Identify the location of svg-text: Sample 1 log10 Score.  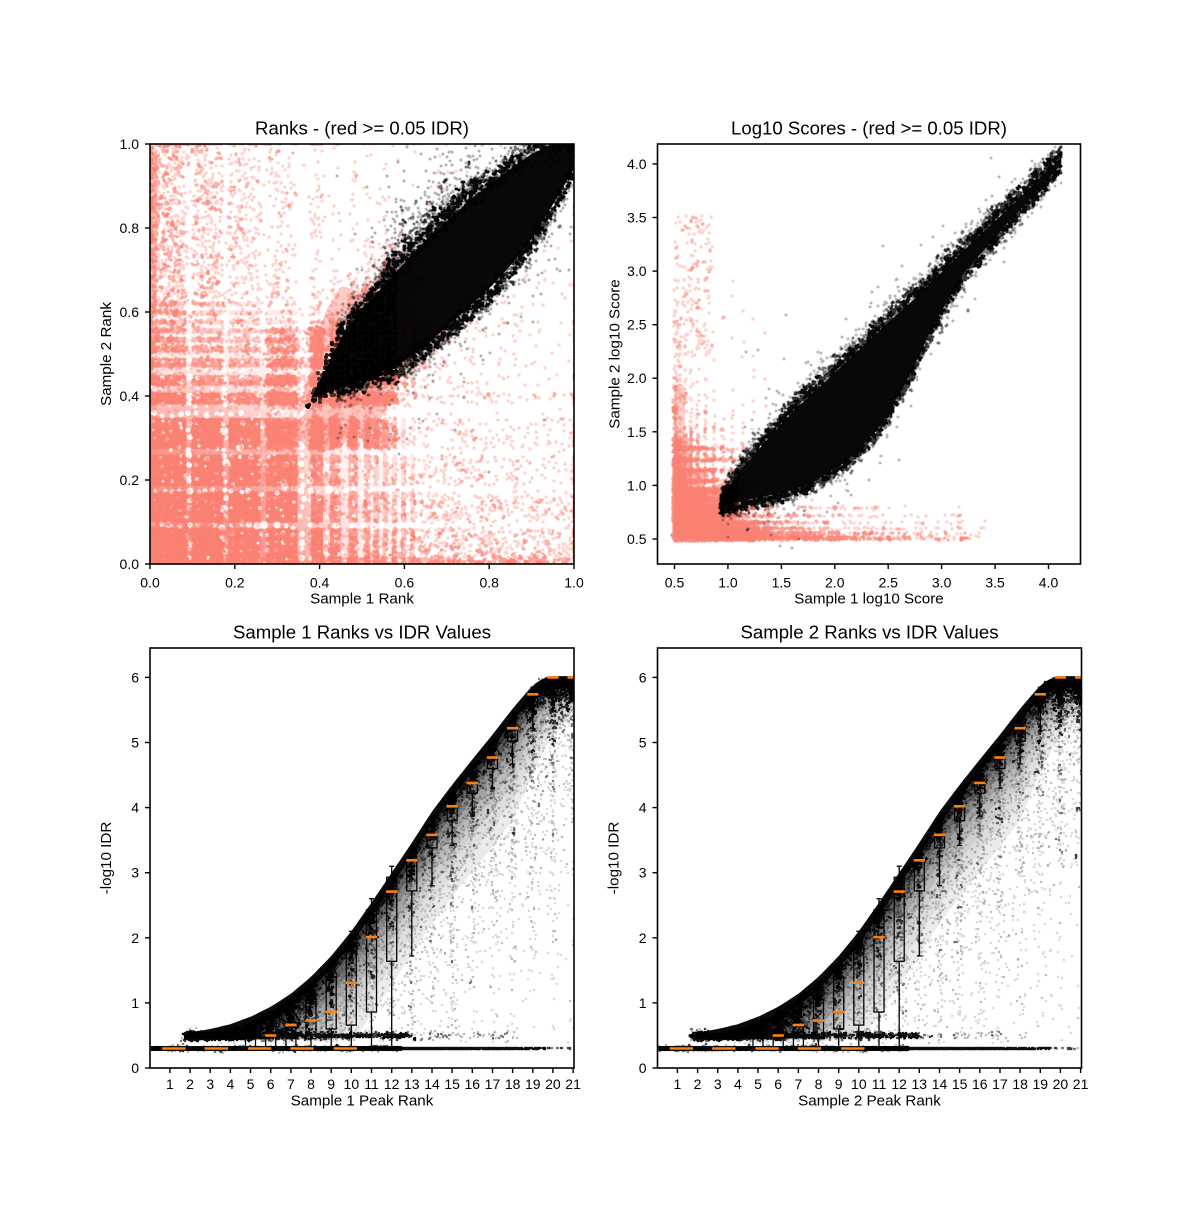
(868, 599).